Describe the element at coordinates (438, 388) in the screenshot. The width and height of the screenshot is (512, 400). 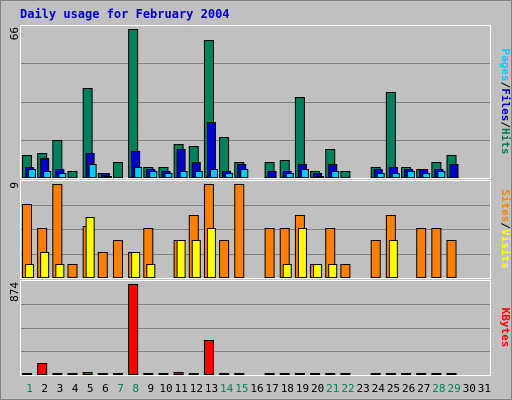
I see `x-tick-label-day-28: 28` at that location.